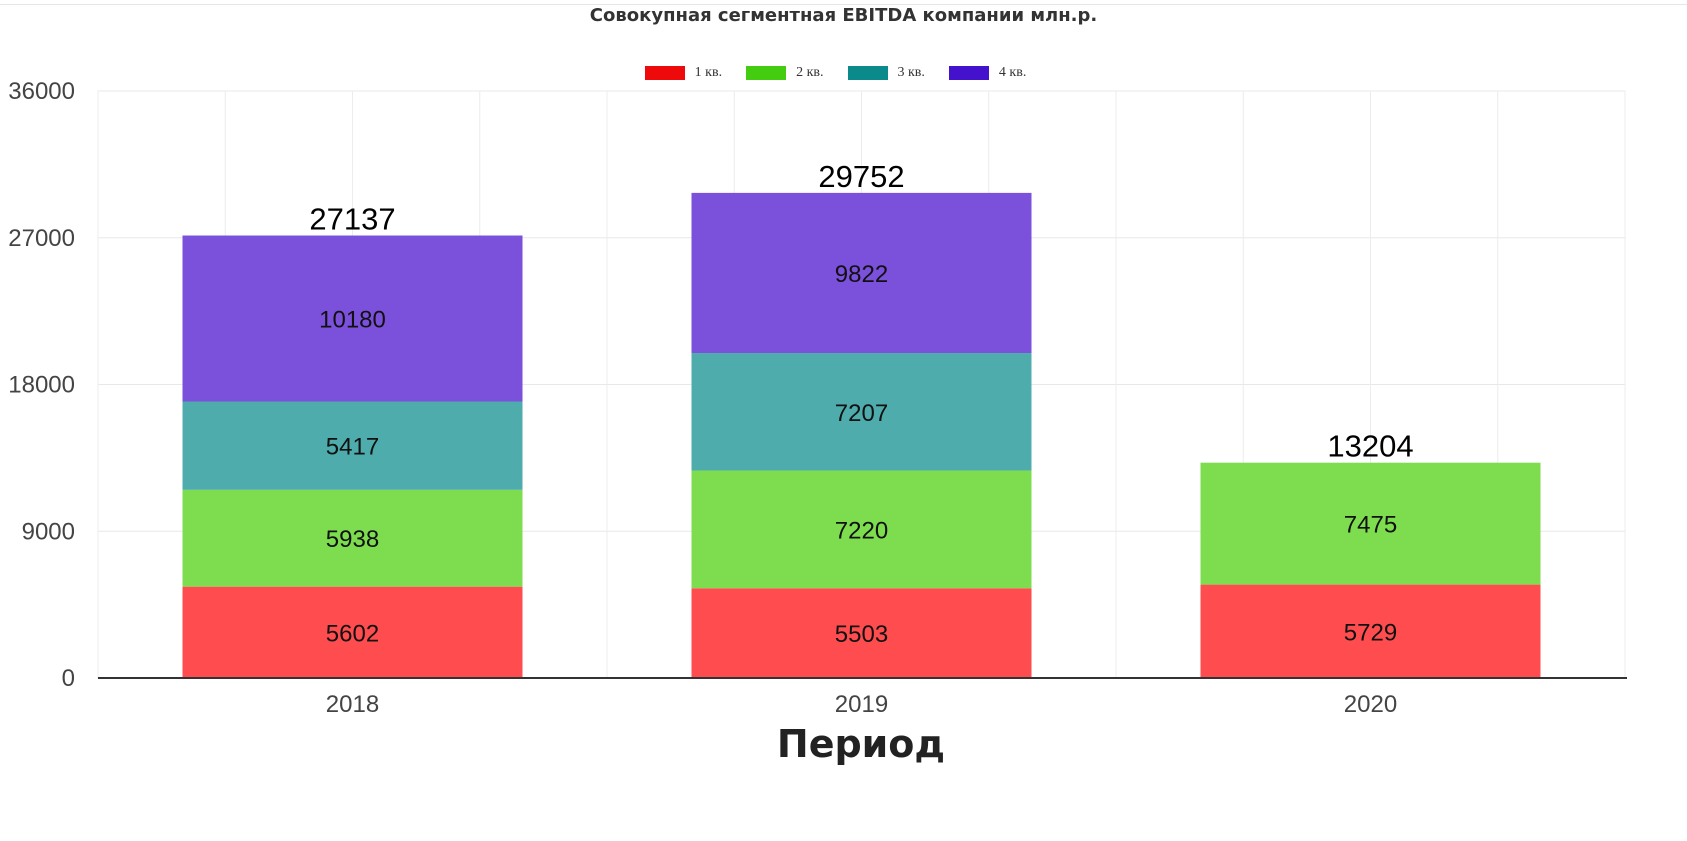  What do you see at coordinates (1370, 704) in the screenshot?
I see `x-tick-label: 2020` at bounding box center [1370, 704].